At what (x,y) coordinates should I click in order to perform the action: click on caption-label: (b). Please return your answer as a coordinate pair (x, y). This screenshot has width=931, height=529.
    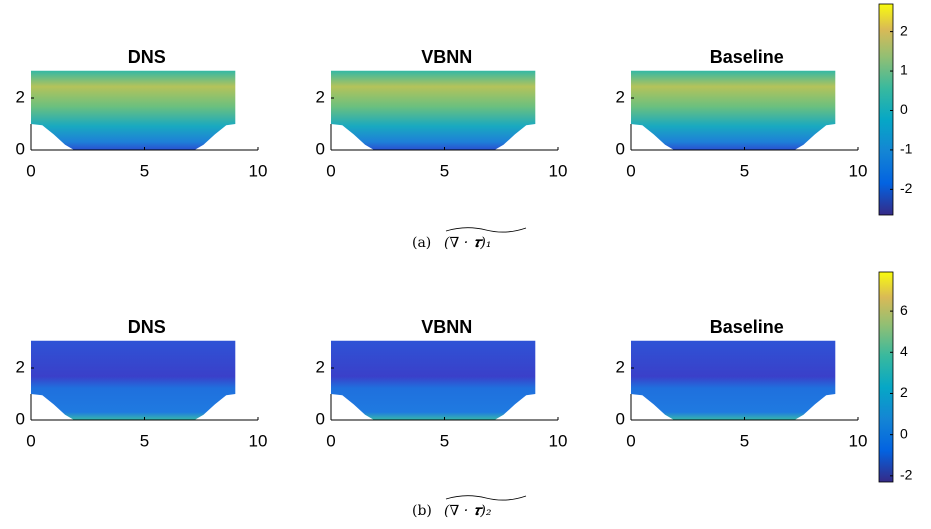
    Looking at the image, I should click on (422, 511).